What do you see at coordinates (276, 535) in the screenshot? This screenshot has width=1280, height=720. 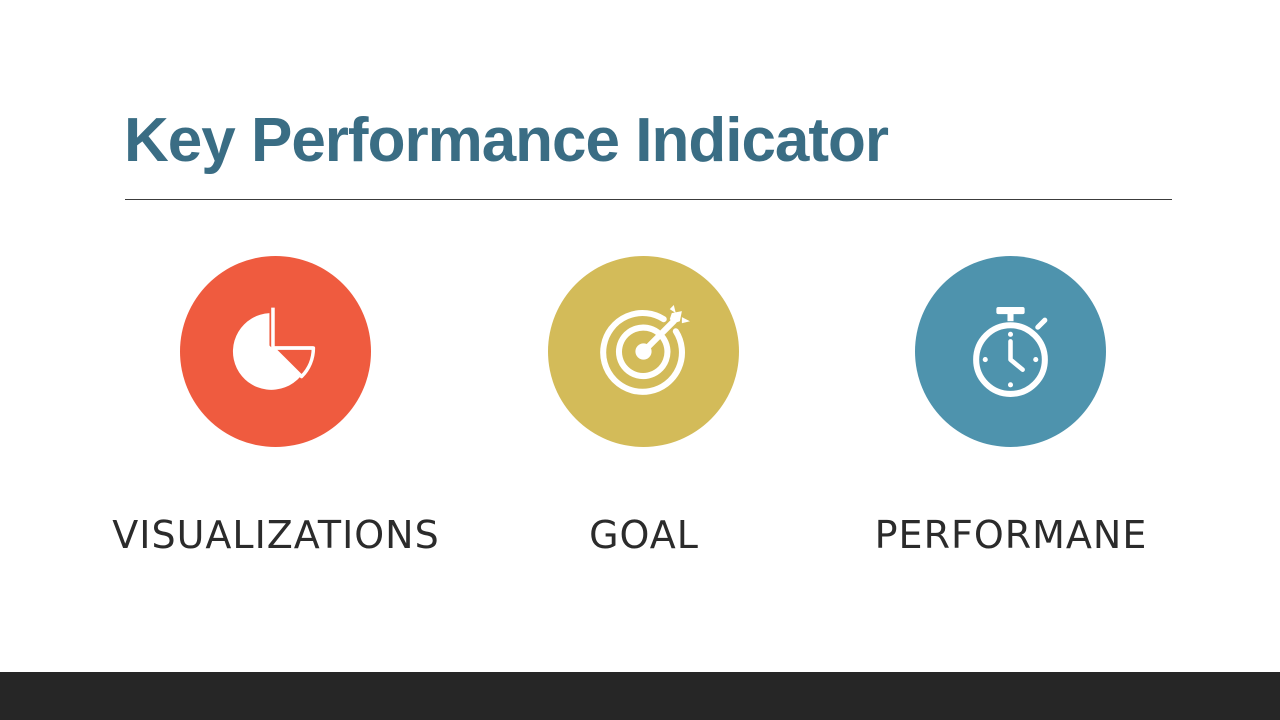 I see `kpi-label-visualizations: VISUALIZATIONS` at bounding box center [276, 535].